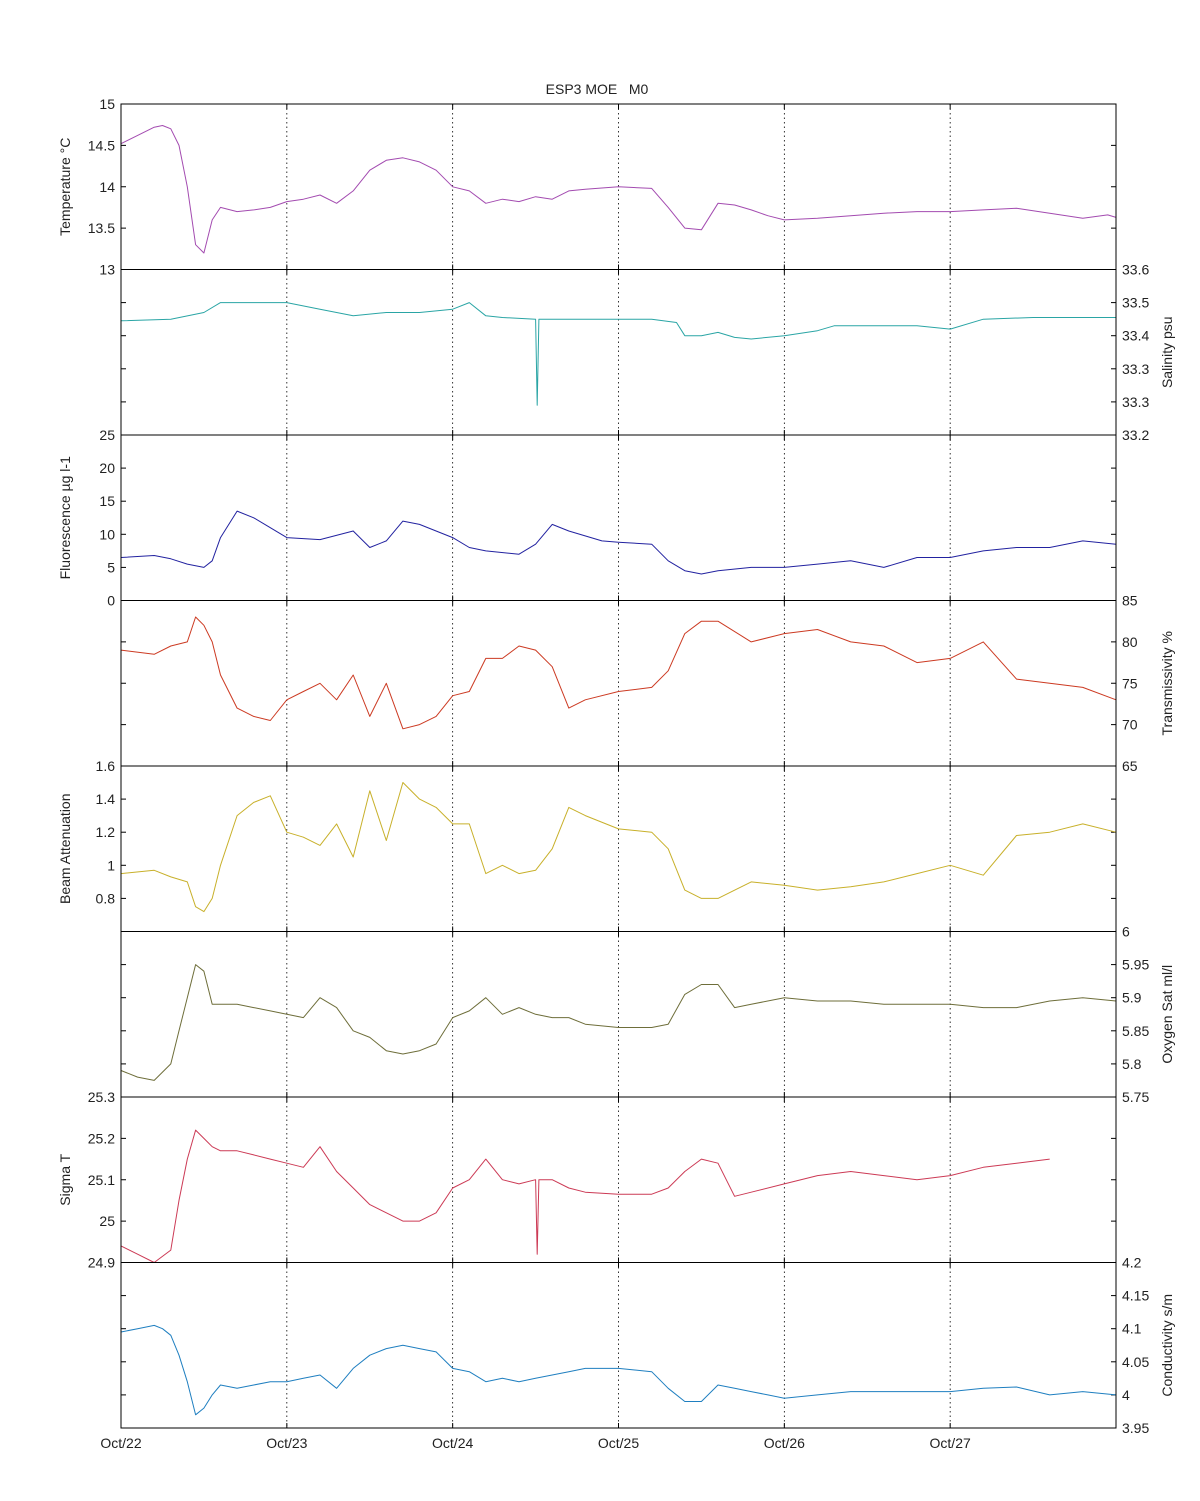  What do you see at coordinates (1132, 998) in the screenshot?
I see `y-tick-label: 5.9` at bounding box center [1132, 998].